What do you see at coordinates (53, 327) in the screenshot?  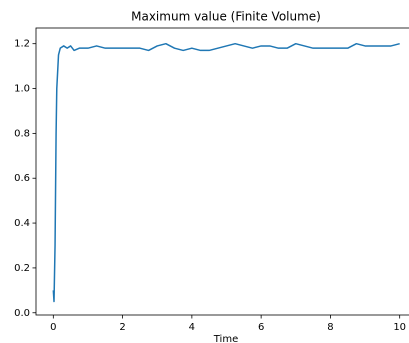 I see `x-tick-label: 0` at bounding box center [53, 327].